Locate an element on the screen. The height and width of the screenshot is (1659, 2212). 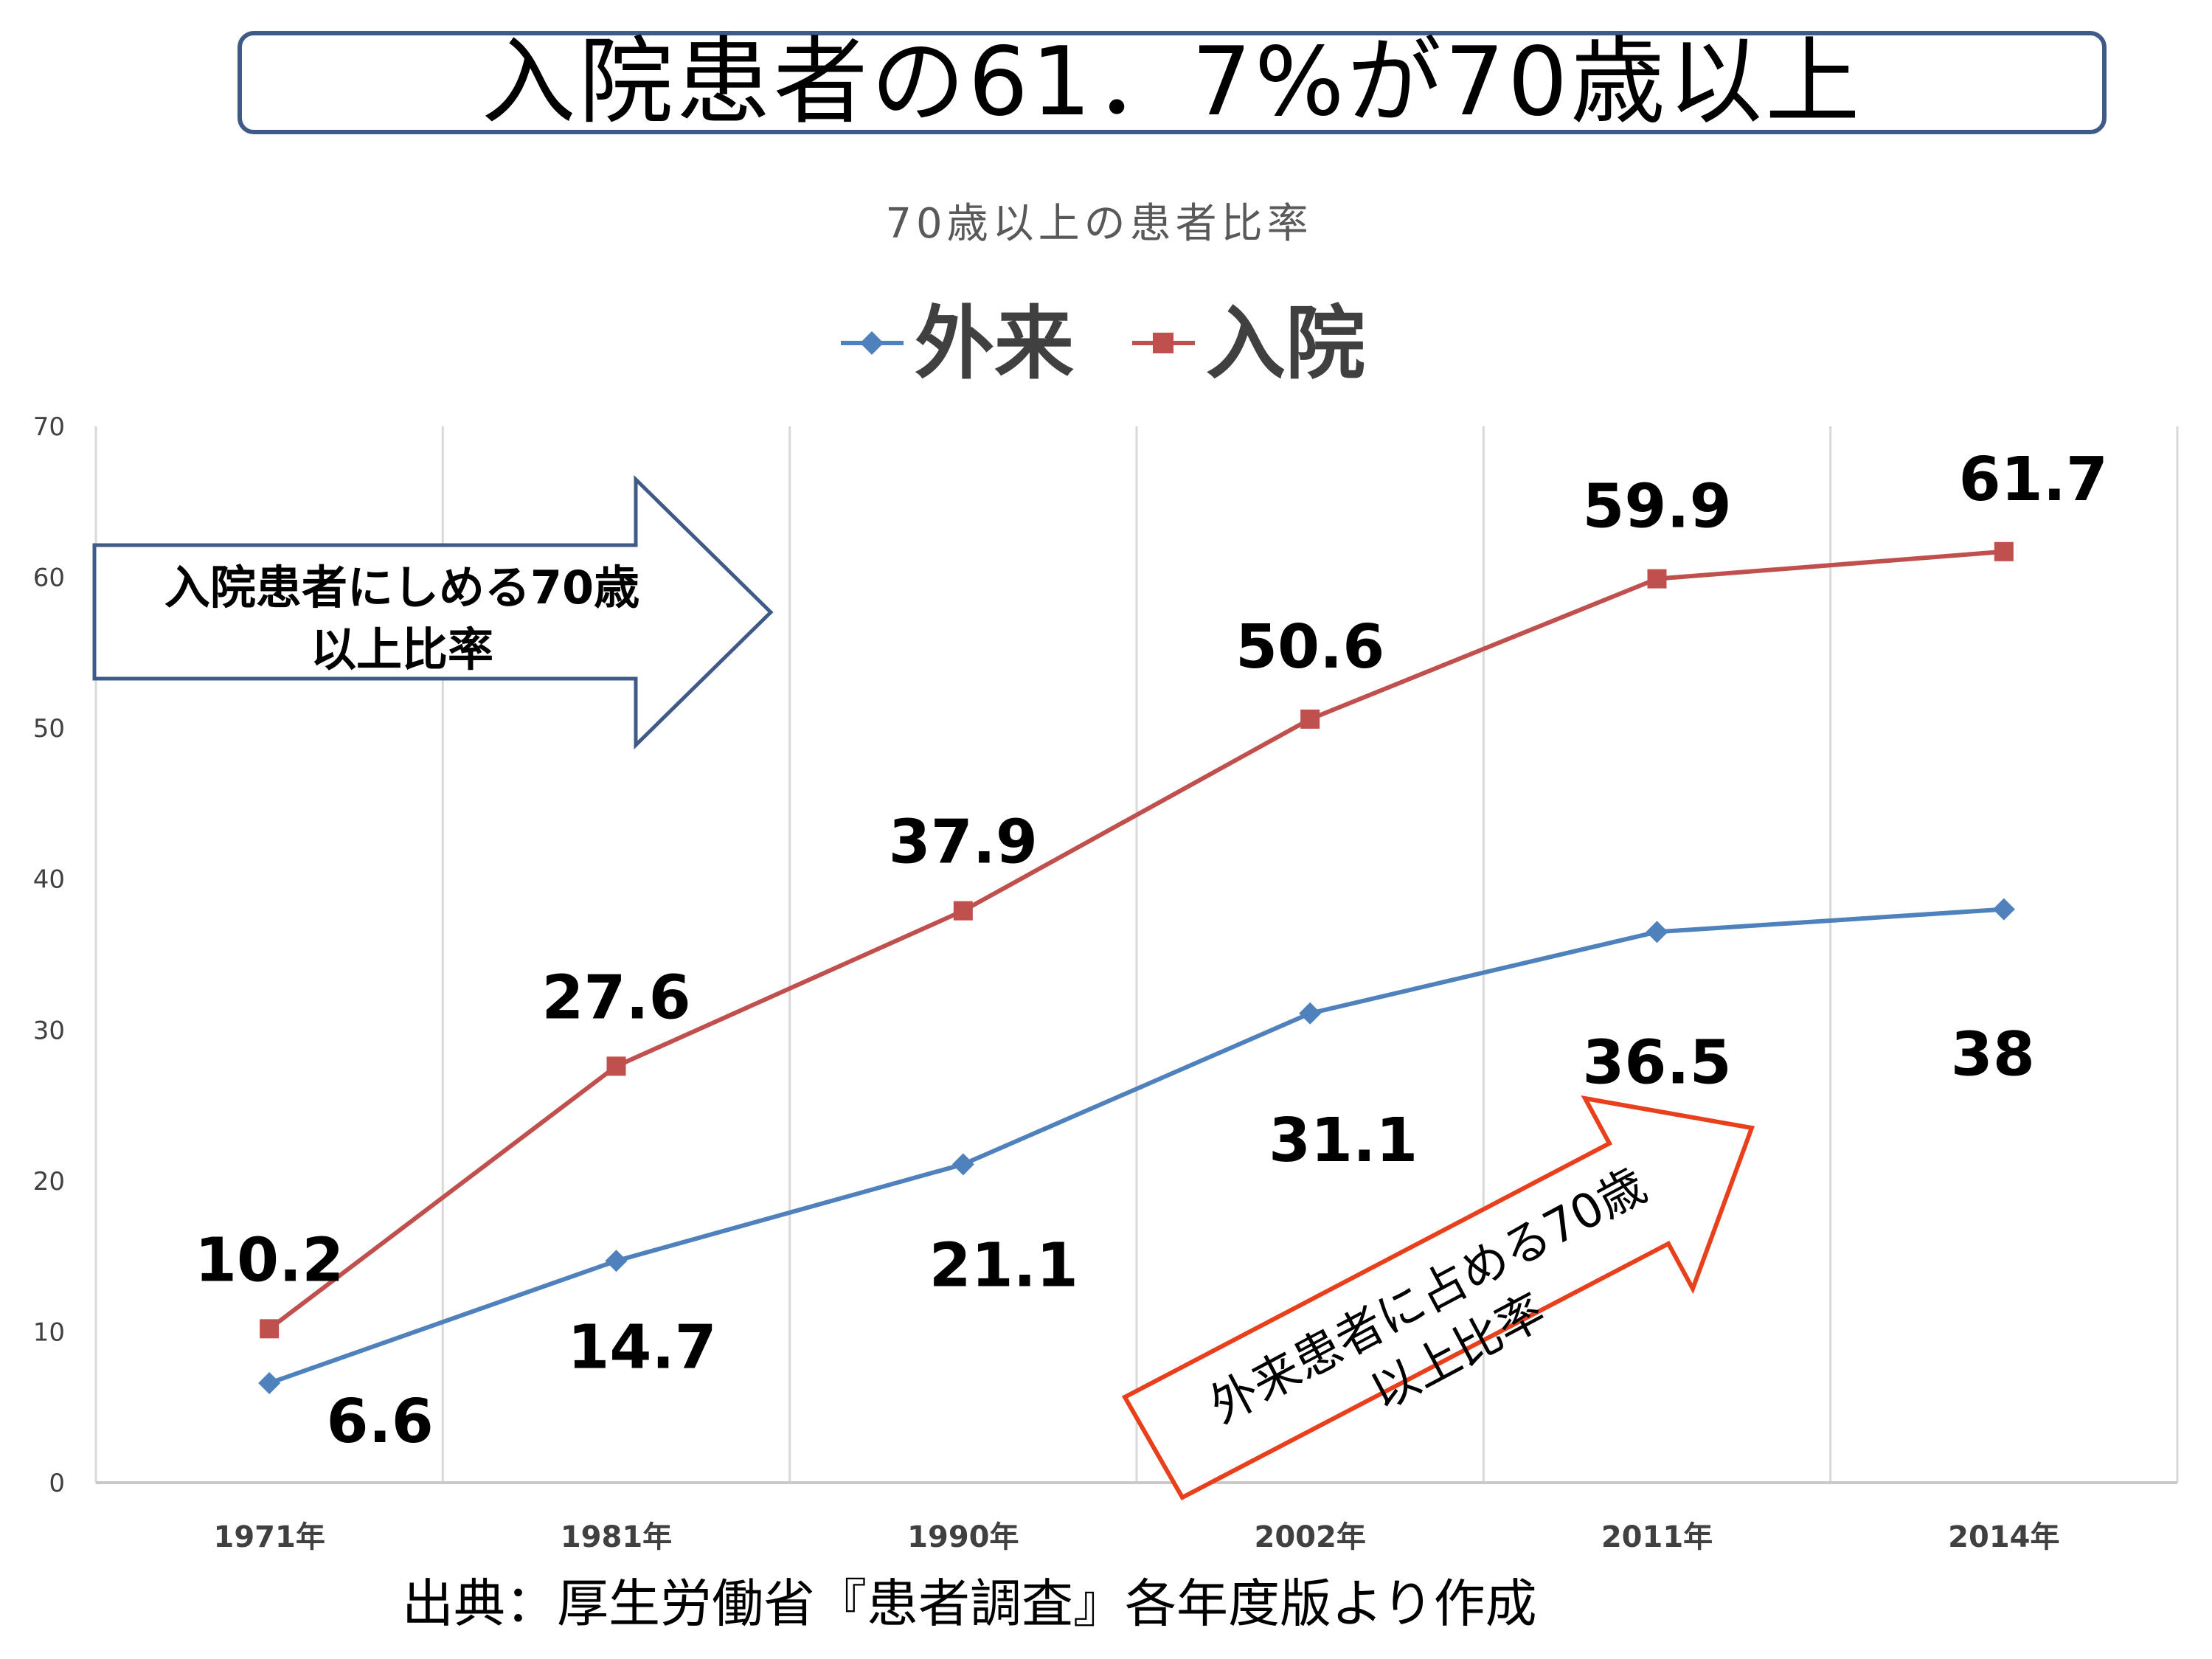
x-tick-label: 2002年 is located at coordinates (1311, 1537).